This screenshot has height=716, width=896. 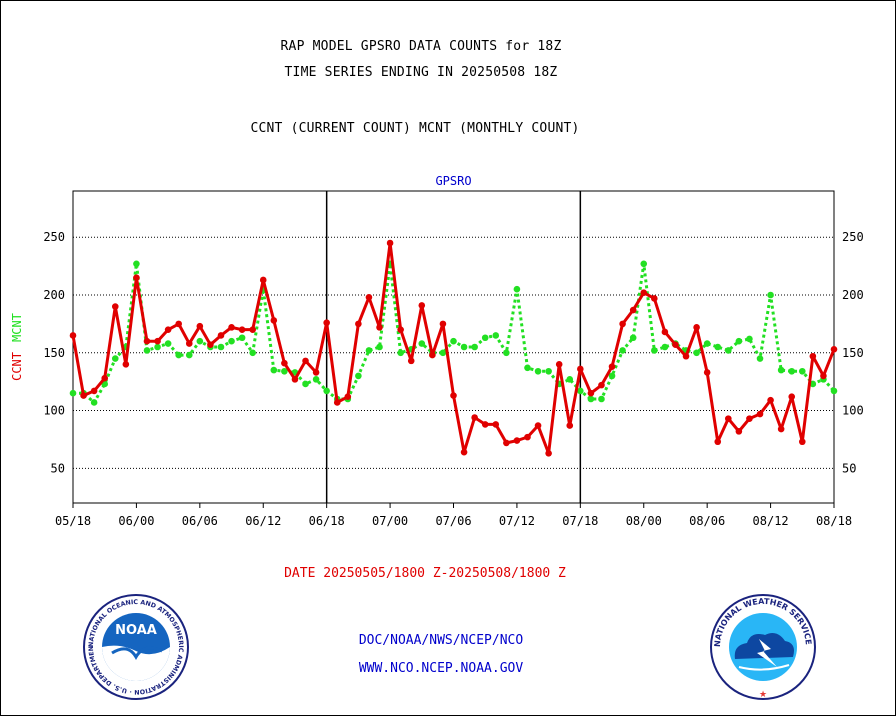 I want to click on x-tick-label-9: 08/00, so click(x=644, y=521).